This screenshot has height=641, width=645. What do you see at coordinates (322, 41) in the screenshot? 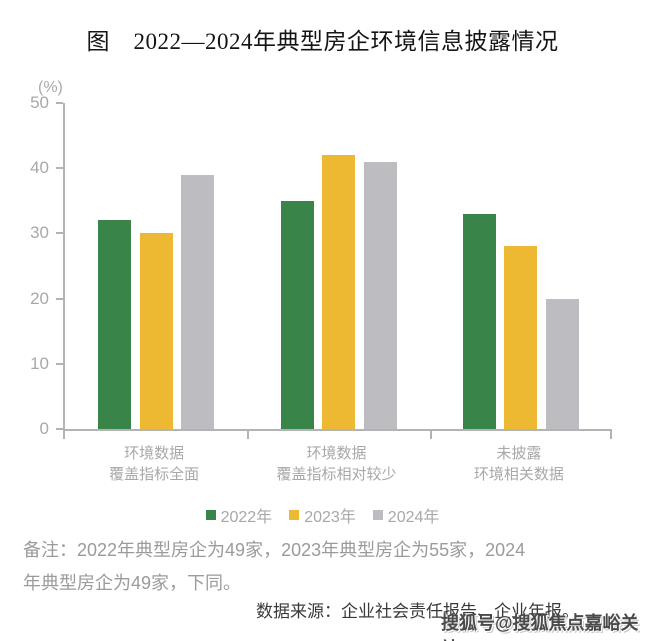
I see `chart-title: 图 2022—2024年典型房企环境信息披露情况` at bounding box center [322, 41].